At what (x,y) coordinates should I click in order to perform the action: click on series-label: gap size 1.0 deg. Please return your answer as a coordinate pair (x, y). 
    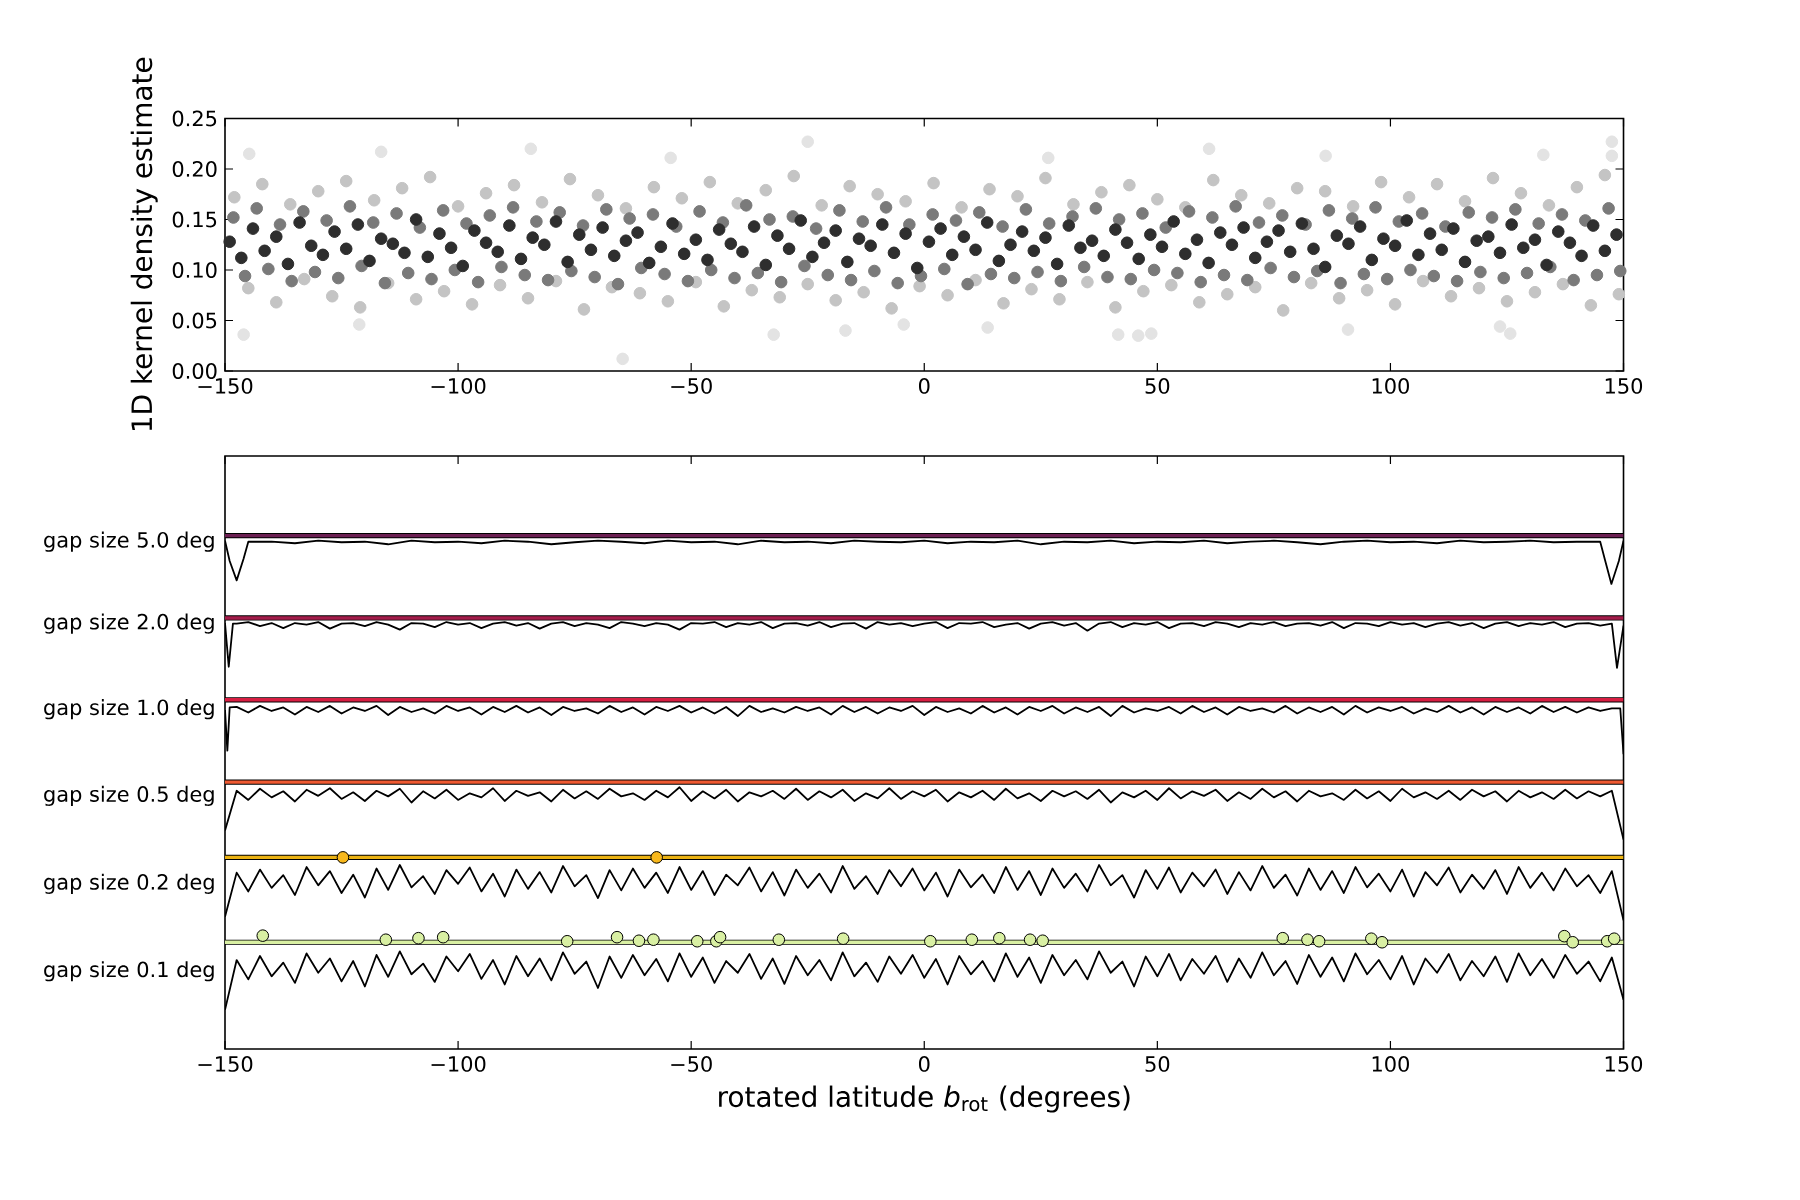
    Looking at the image, I should click on (129, 709).